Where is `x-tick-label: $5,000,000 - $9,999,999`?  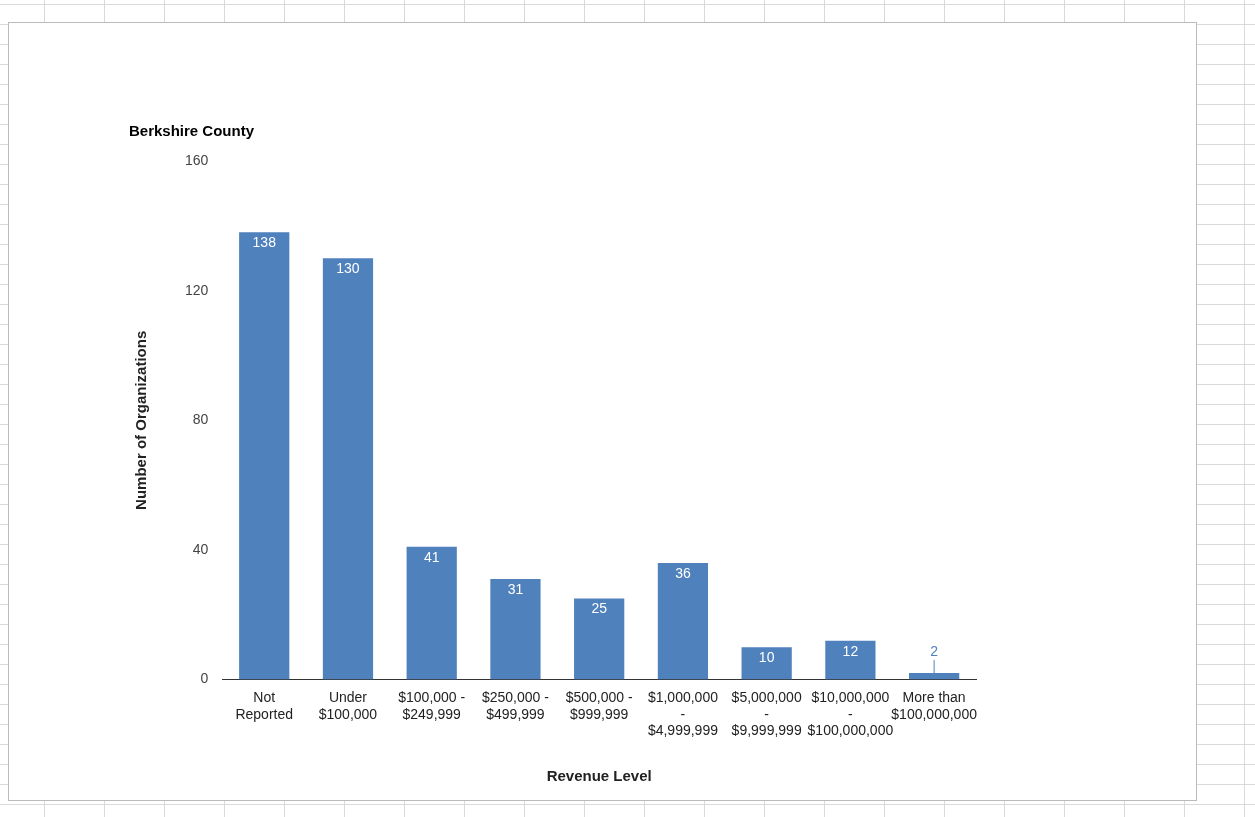 x-tick-label: $5,000,000 - $9,999,999 is located at coordinates (766, 713).